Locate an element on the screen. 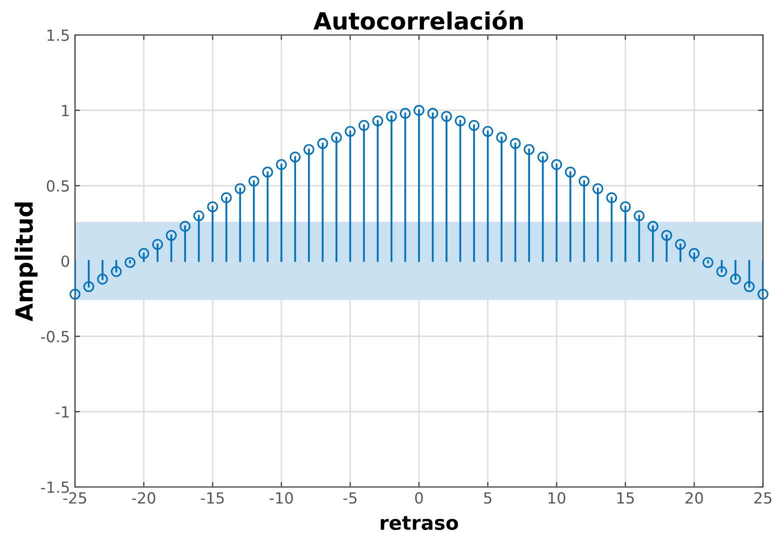 The height and width of the screenshot is (533, 773). chart-title: Autocorrelación is located at coordinates (418, 20).